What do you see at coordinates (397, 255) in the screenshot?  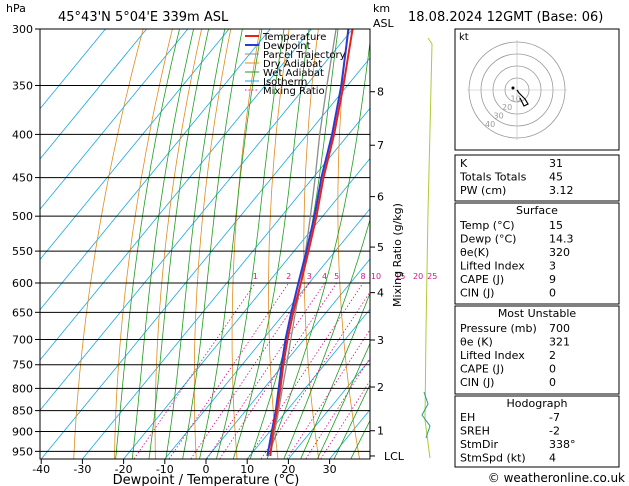 I see `mixing-ratio-axis-title: Mixing Ratio (g/kg)` at bounding box center [397, 255].